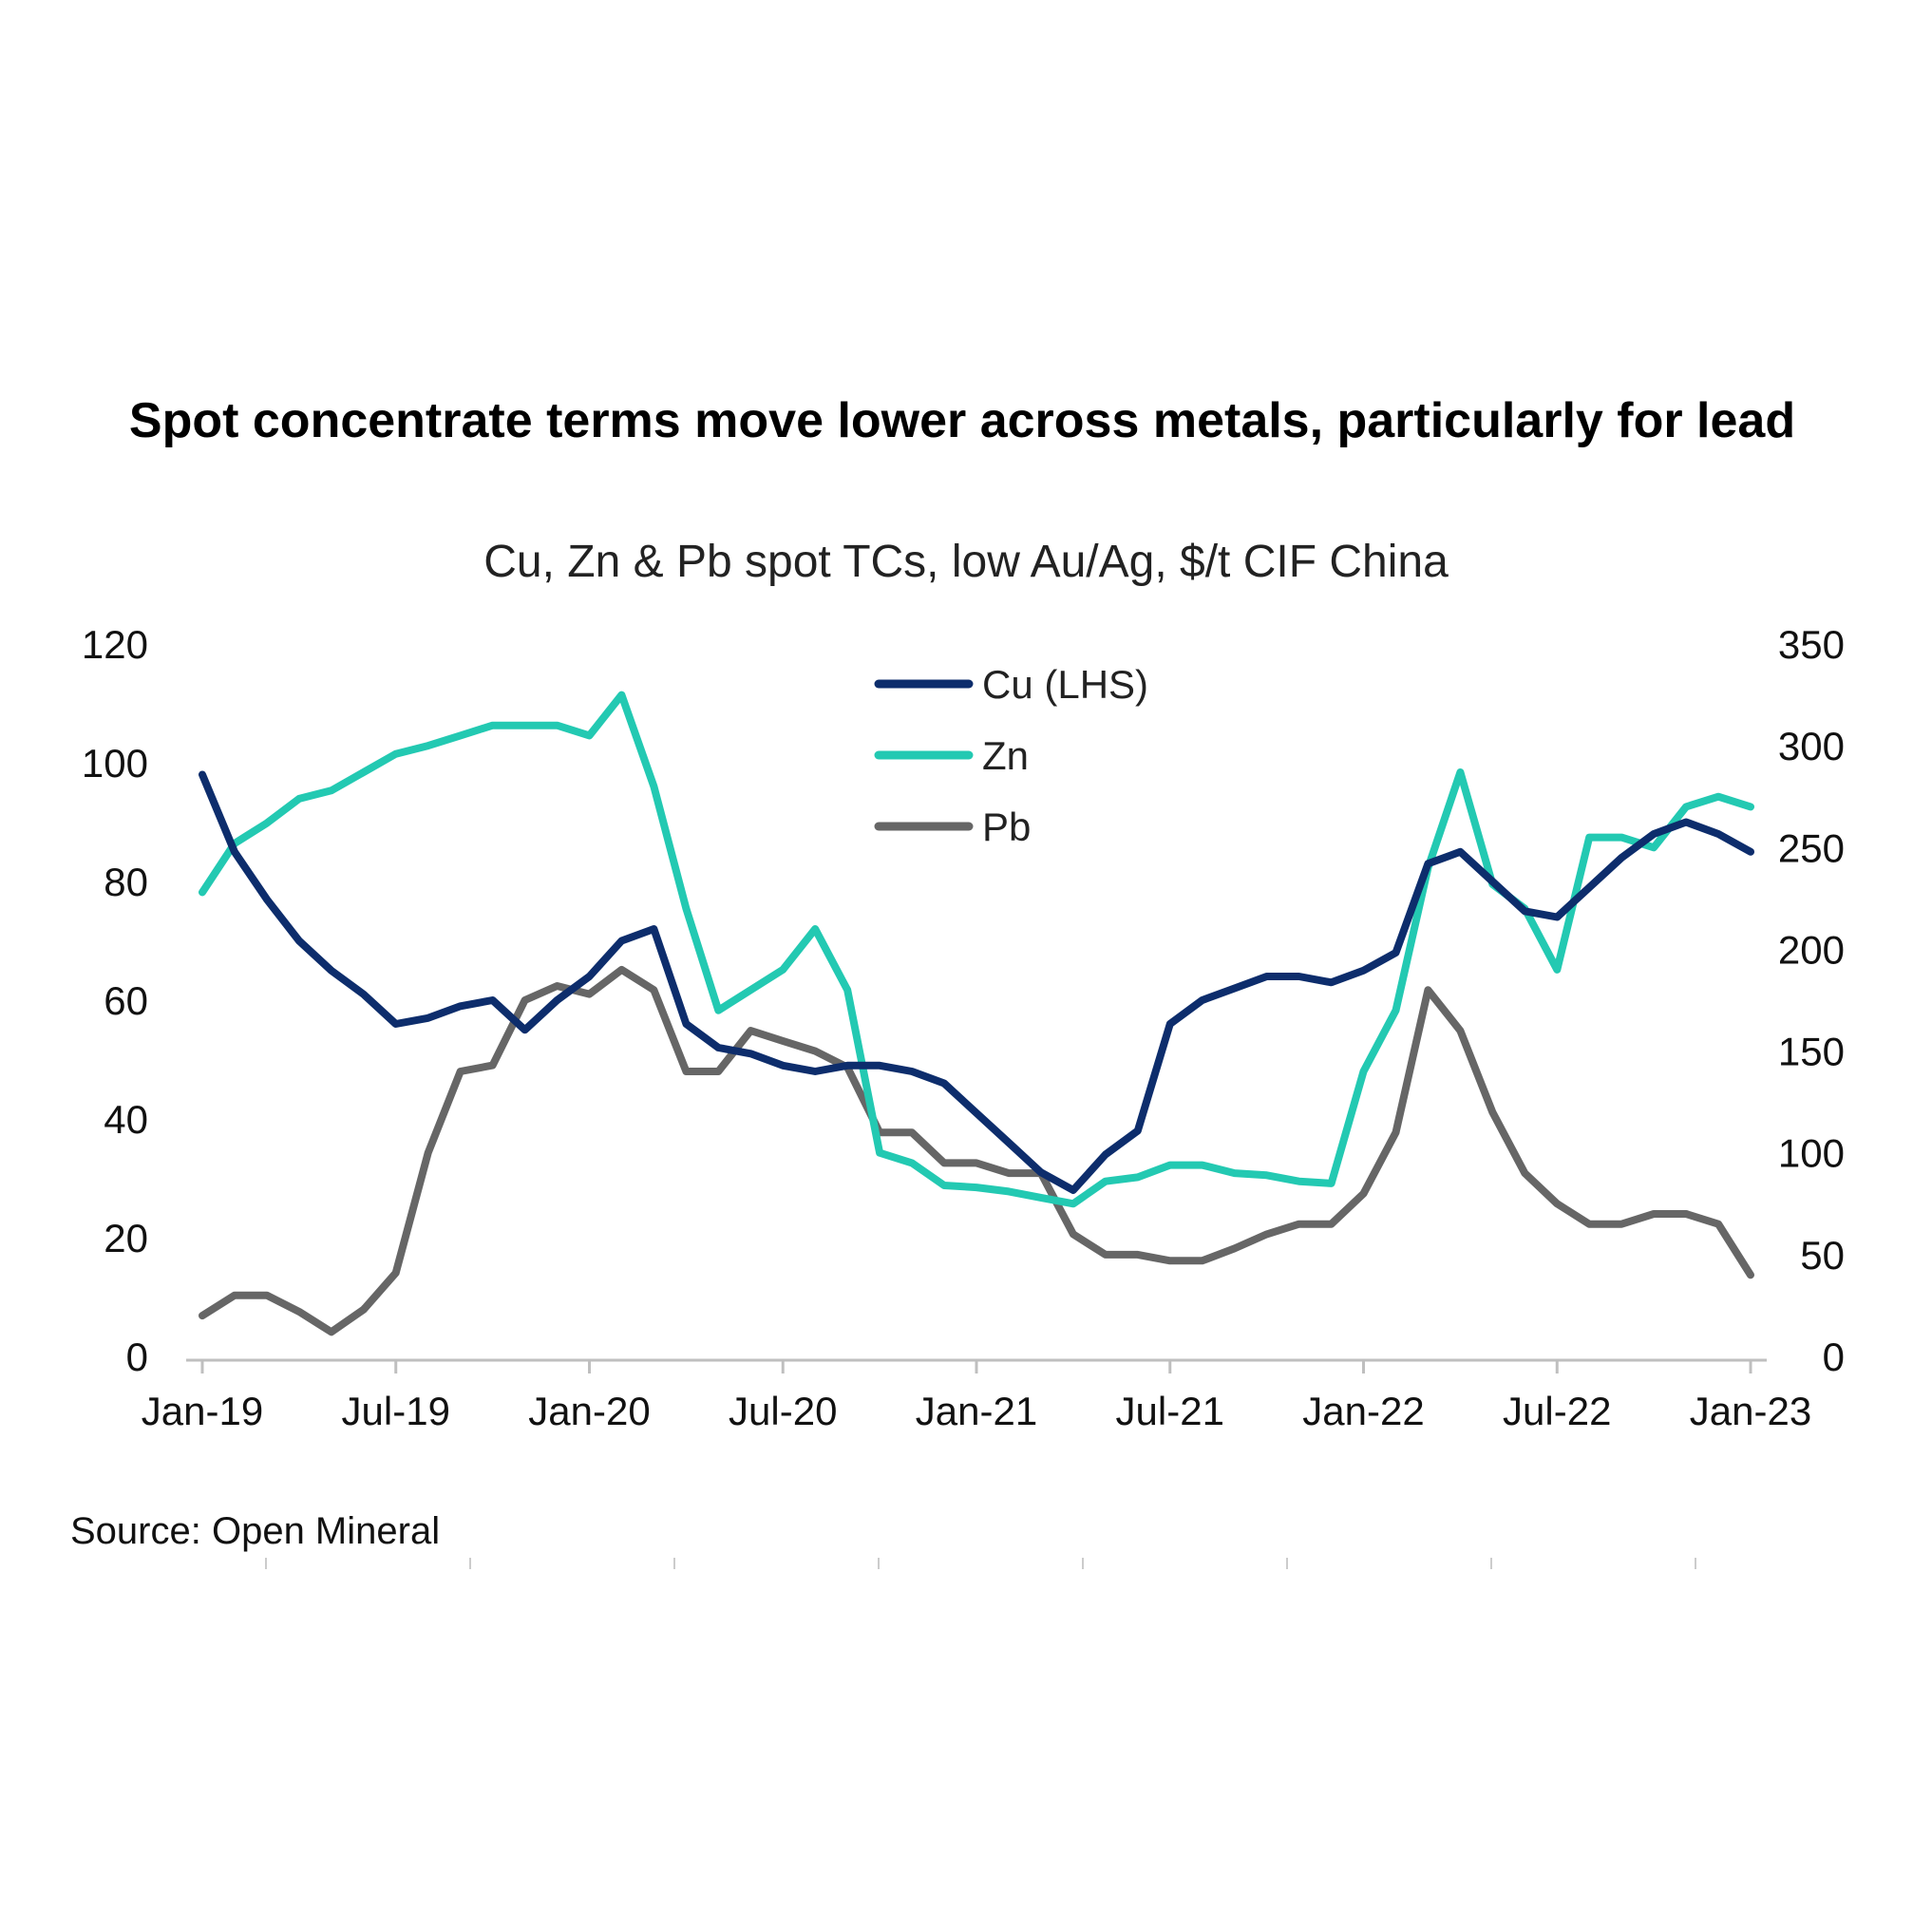 The width and height of the screenshot is (1932, 1932). What do you see at coordinates (589, 1411) in the screenshot?
I see `x-tick-label: Jan-20` at bounding box center [589, 1411].